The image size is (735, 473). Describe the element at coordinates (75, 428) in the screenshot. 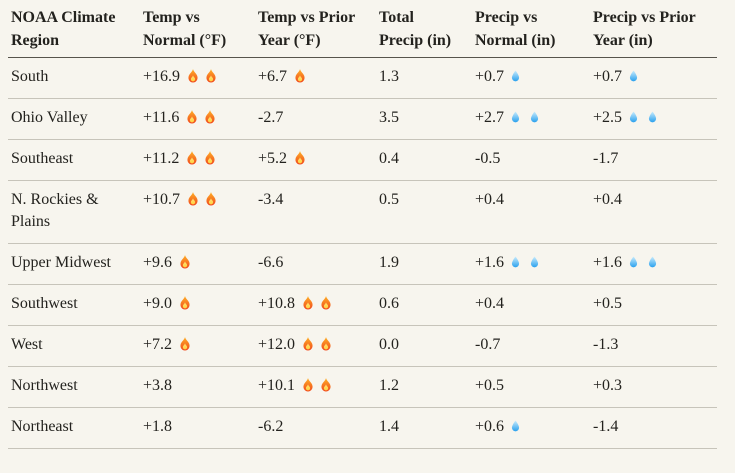

I see `region-name-cell: Northeast` at that location.